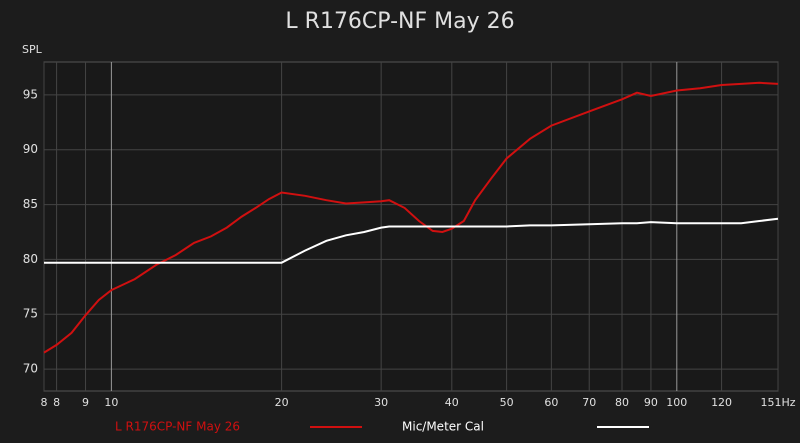 The width and height of the screenshot is (800, 443). I want to click on x-tick-label: 151Hz, so click(777, 402).